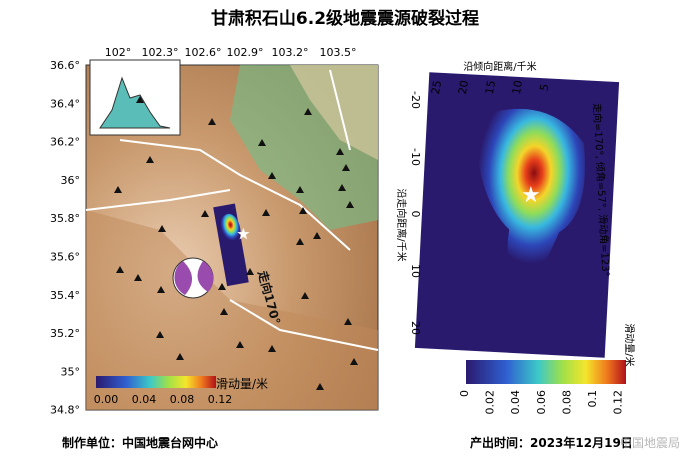 This screenshot has width=690, height=467. I want to click on lon-tick: 102.6°, so click(203, 52).